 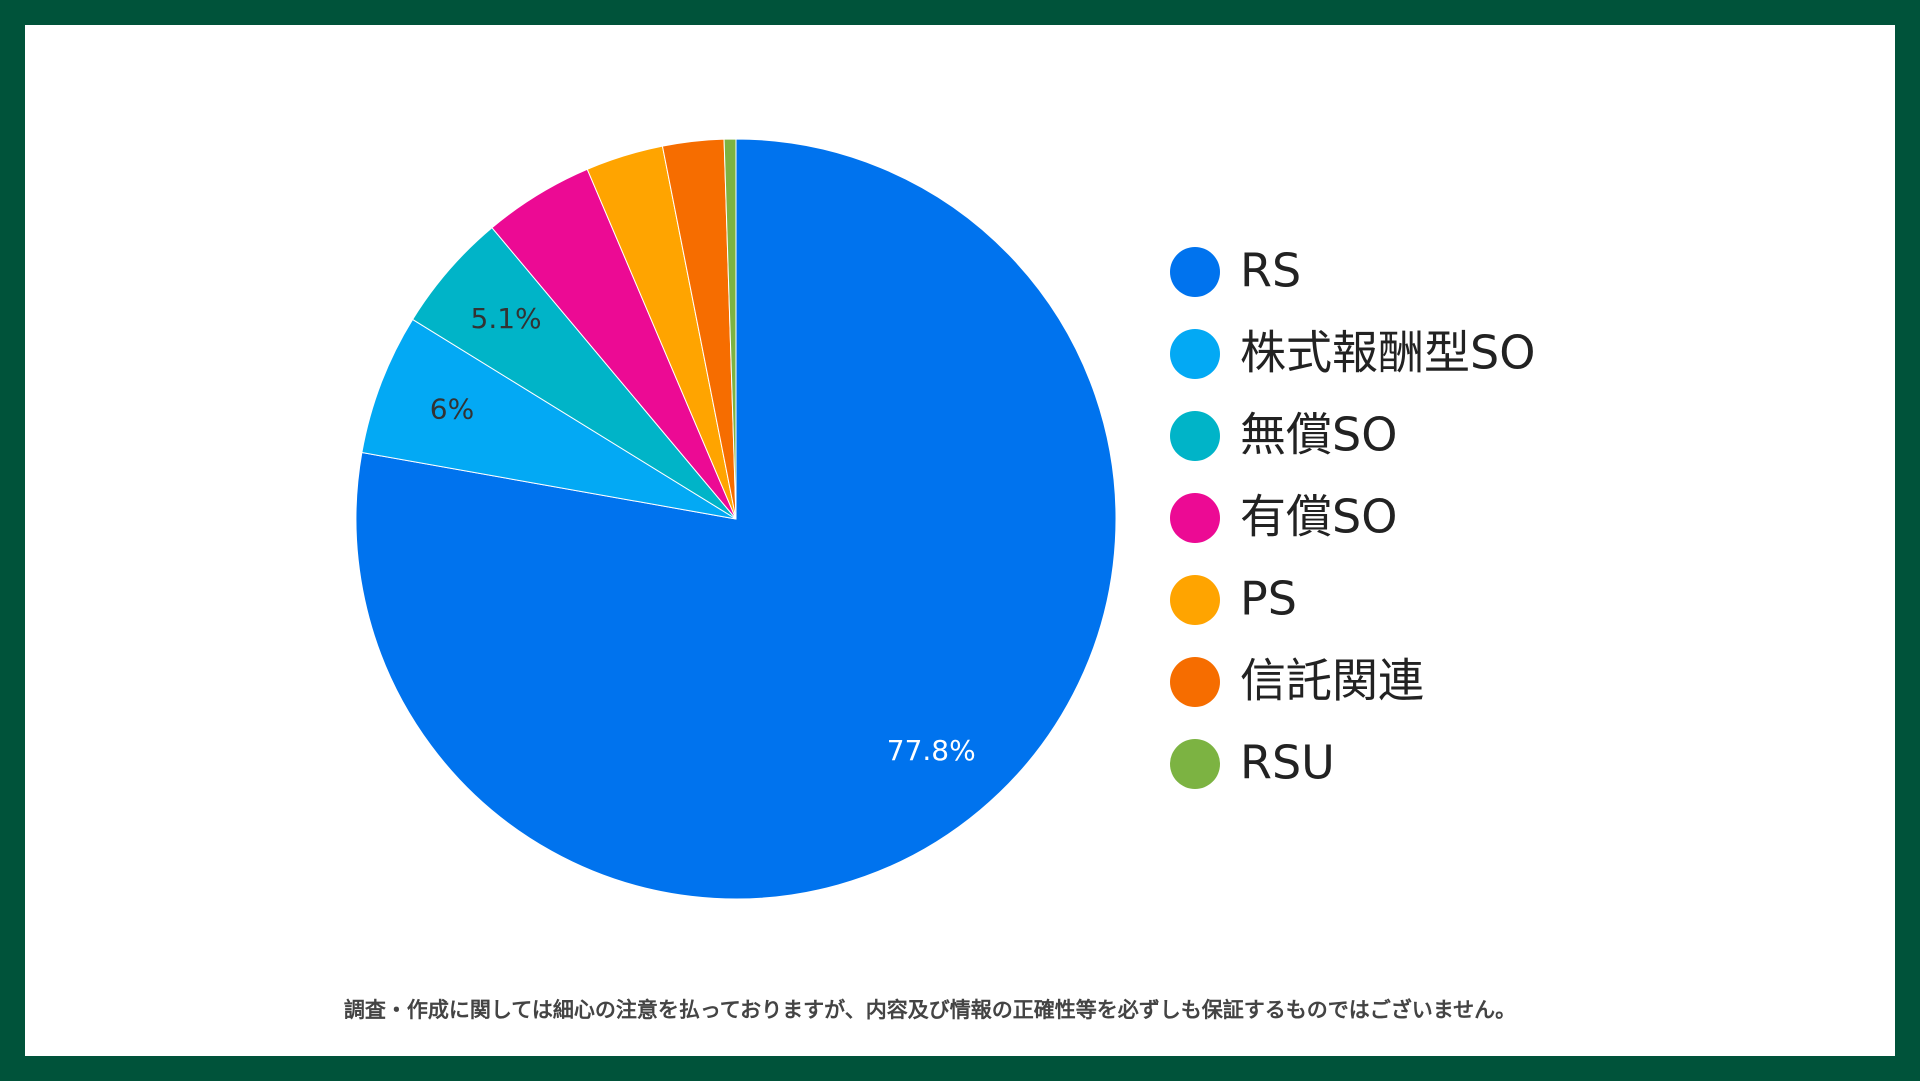 I want to click on data-label: 6%, so click(x=452, y=409).